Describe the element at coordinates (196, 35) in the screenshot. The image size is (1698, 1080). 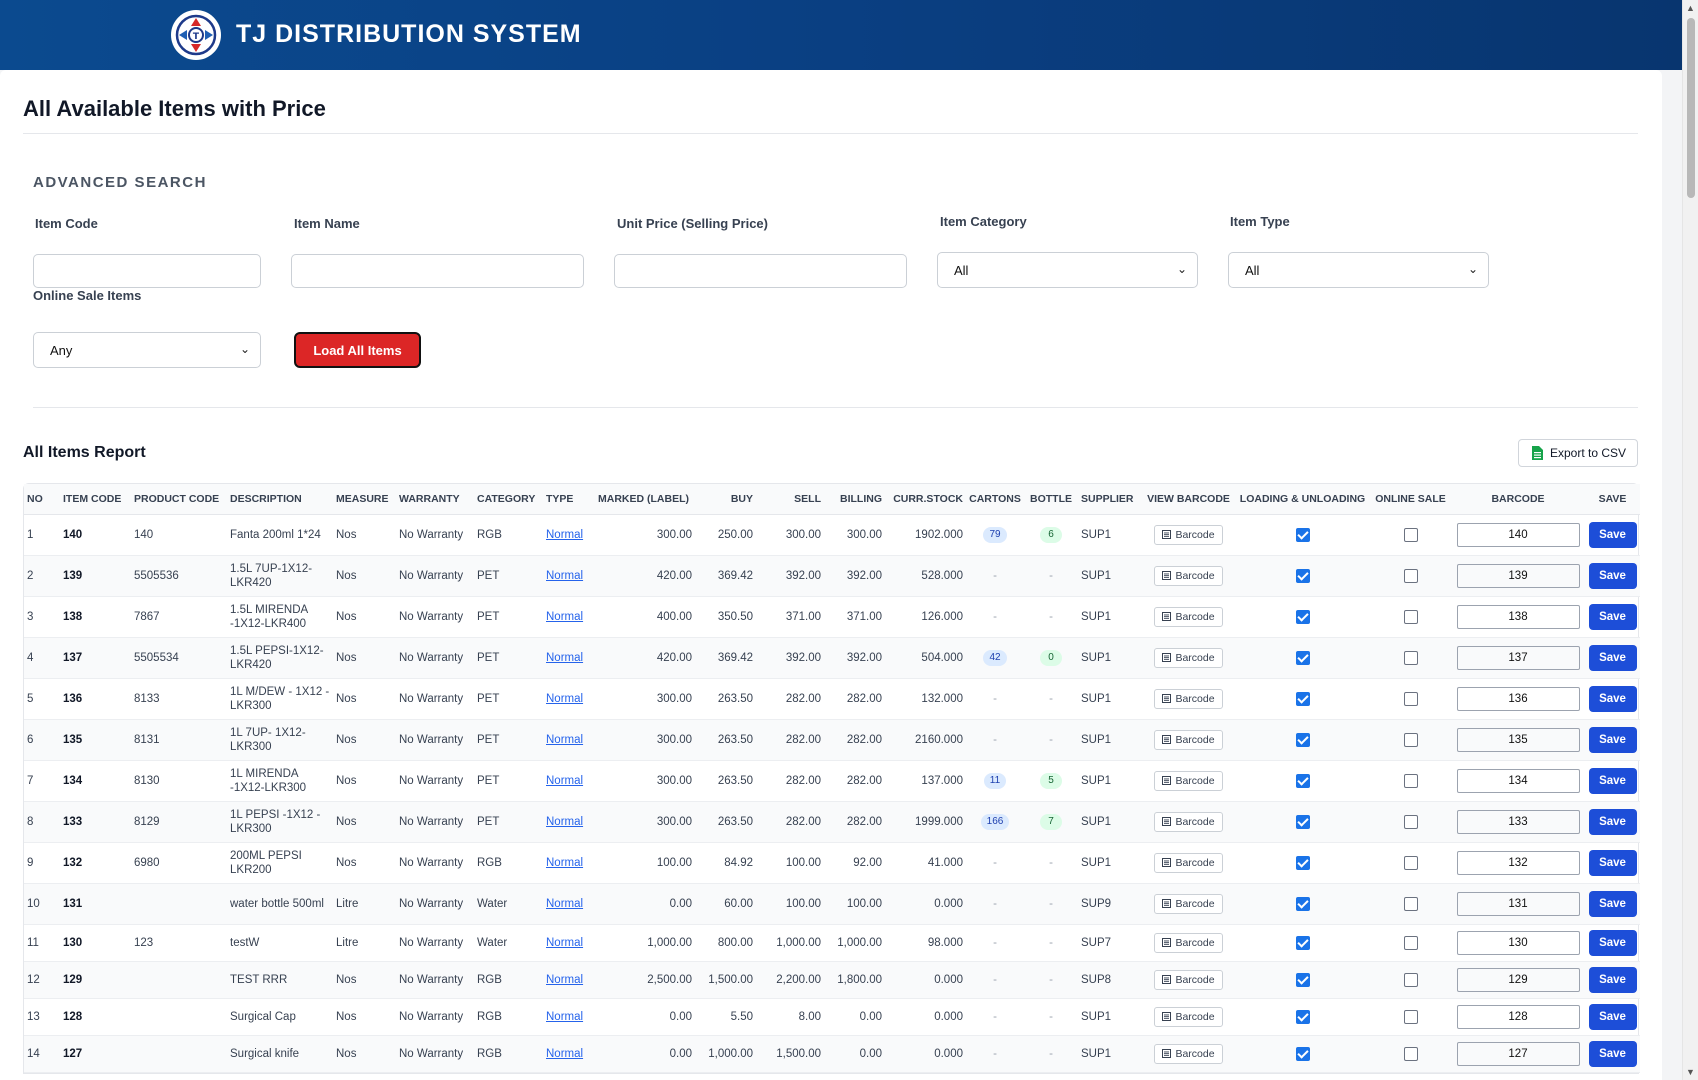
I see `brand-logo: T` at that location.